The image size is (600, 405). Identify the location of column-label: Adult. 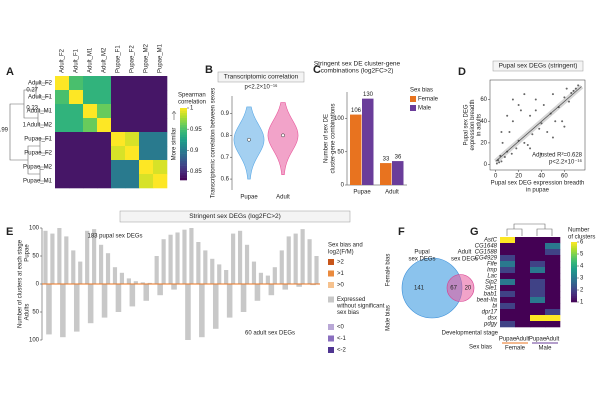
(523, 340).